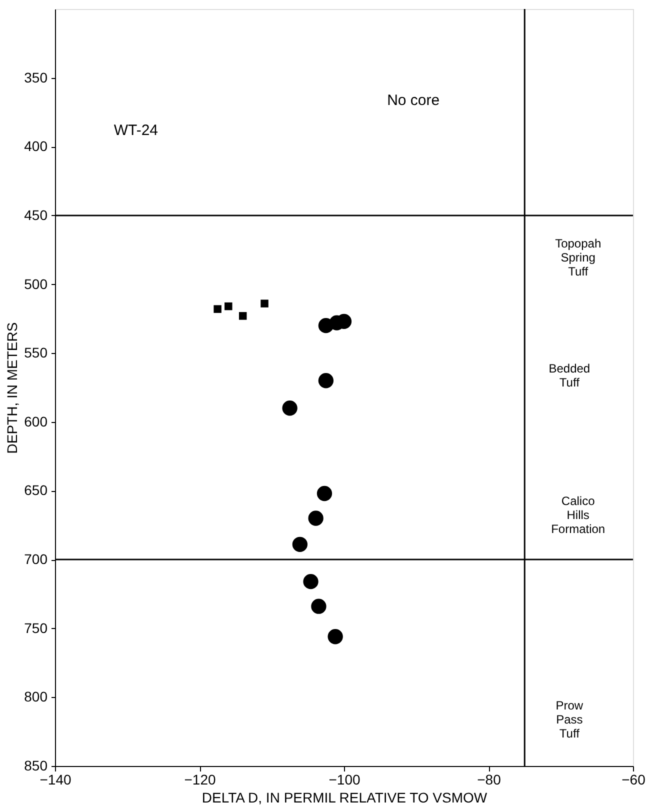 Image resolution: width=665 pixels, height=810 pixels. I want to click on x-tick-label: −100, so click(344, 780).